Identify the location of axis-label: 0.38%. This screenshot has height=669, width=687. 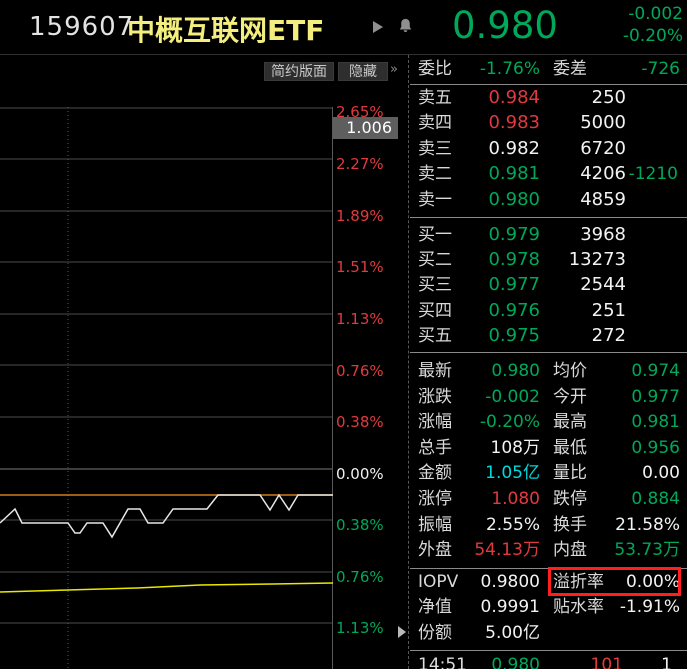
(360, 525).